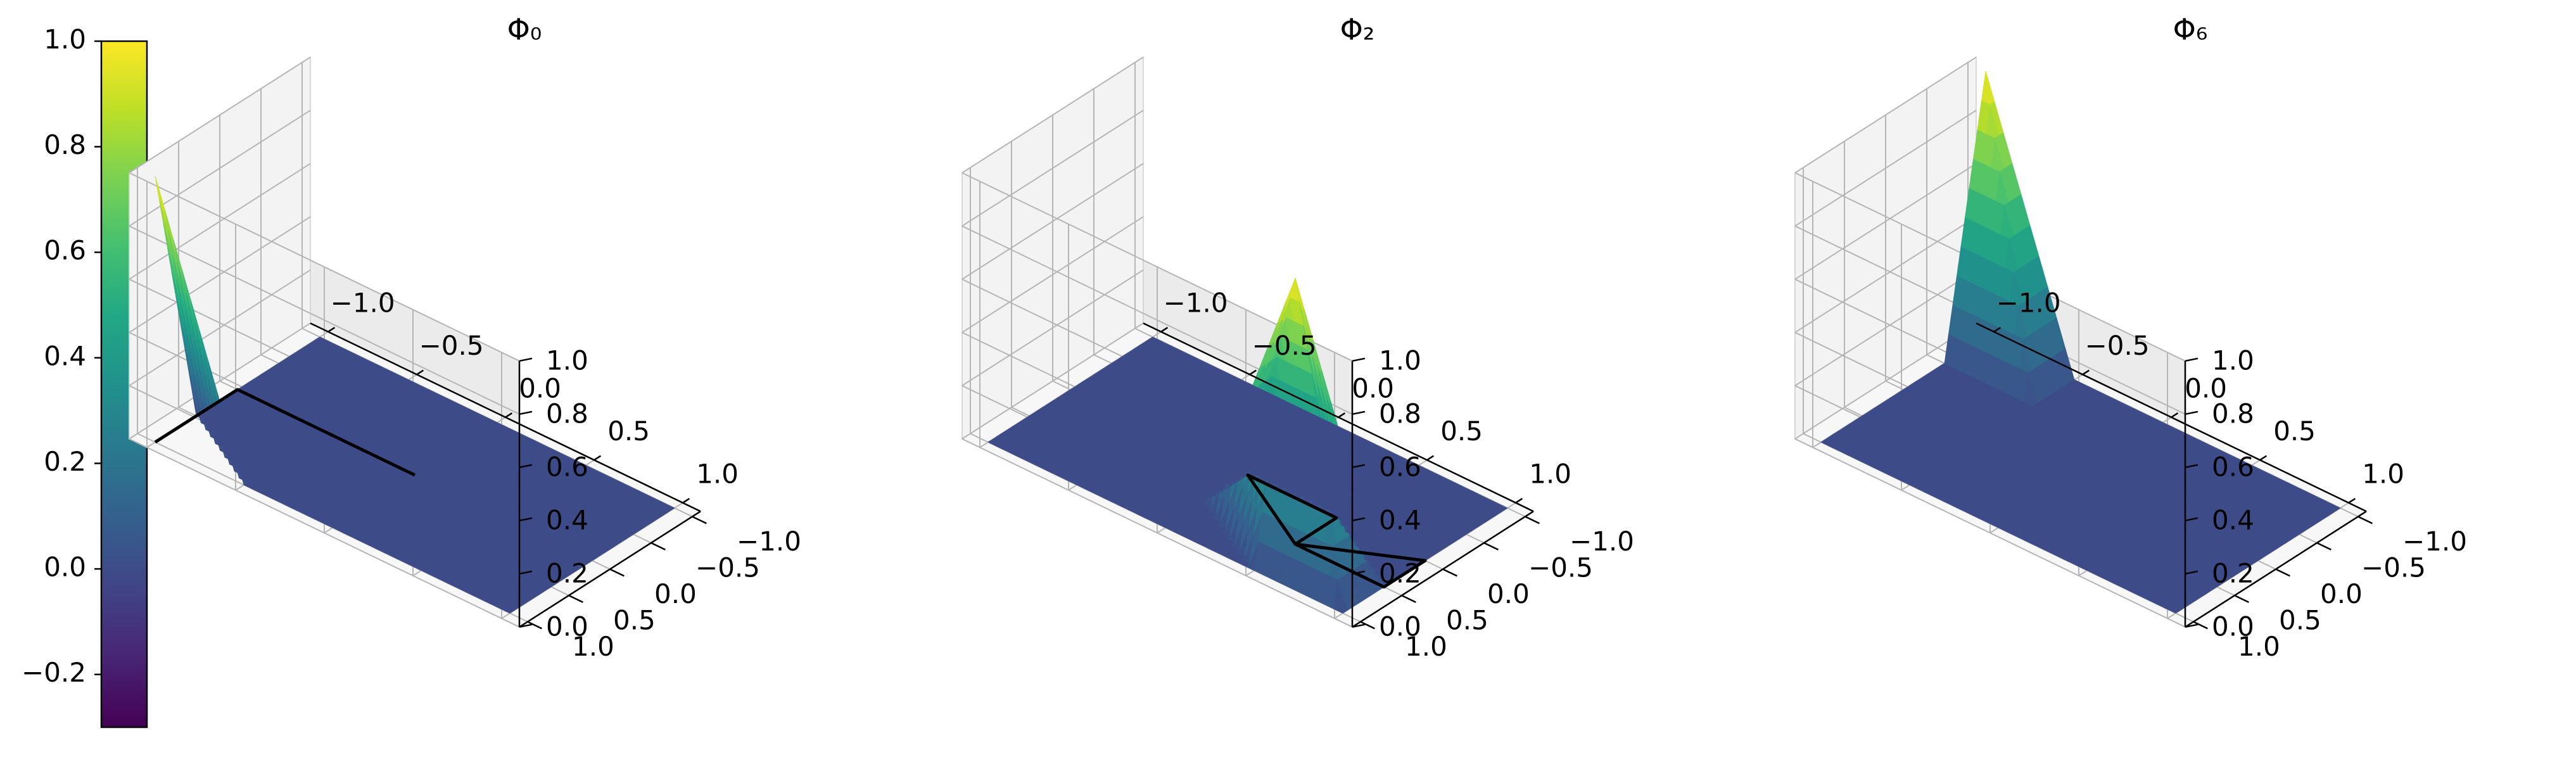 The height and width of the screenshot is (757, 2576). Describe the element at coordinates (65, 250) in the screenshot. I see `colorbar-tick-label: 0.6` at that location.